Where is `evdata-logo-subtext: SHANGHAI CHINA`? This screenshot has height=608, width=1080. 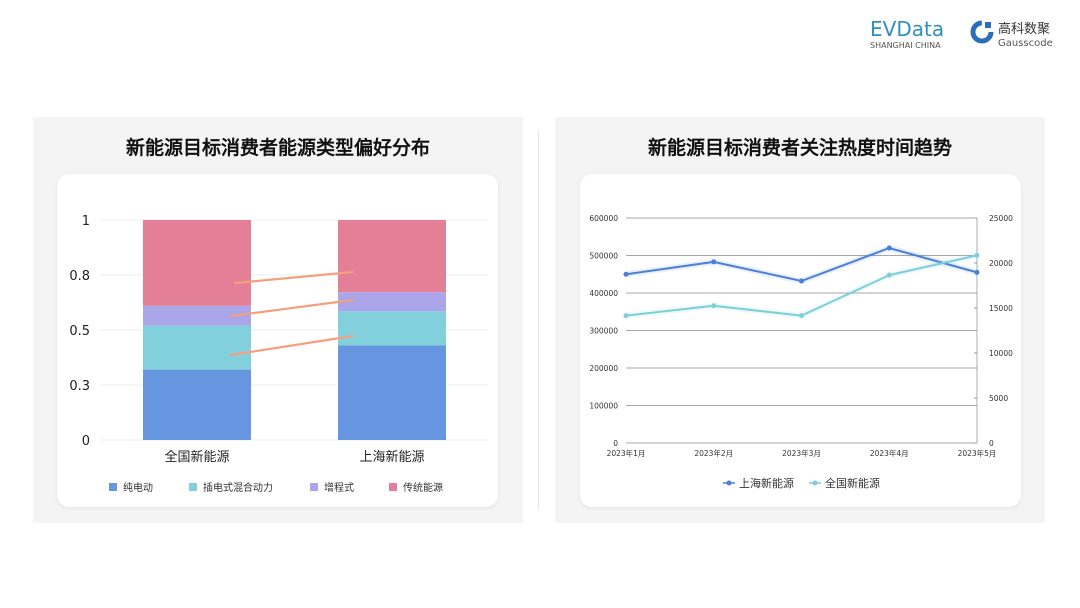 evdata-logo-subtext: SHANGHAI CHINA is located at coordinates (905, 45).